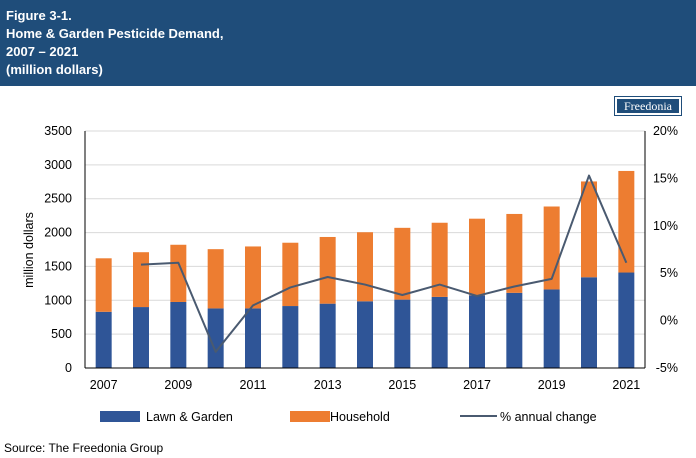 This screenshot has width=696, height=458. I want to click on x-tick-label: 2015, so click(402, 385).